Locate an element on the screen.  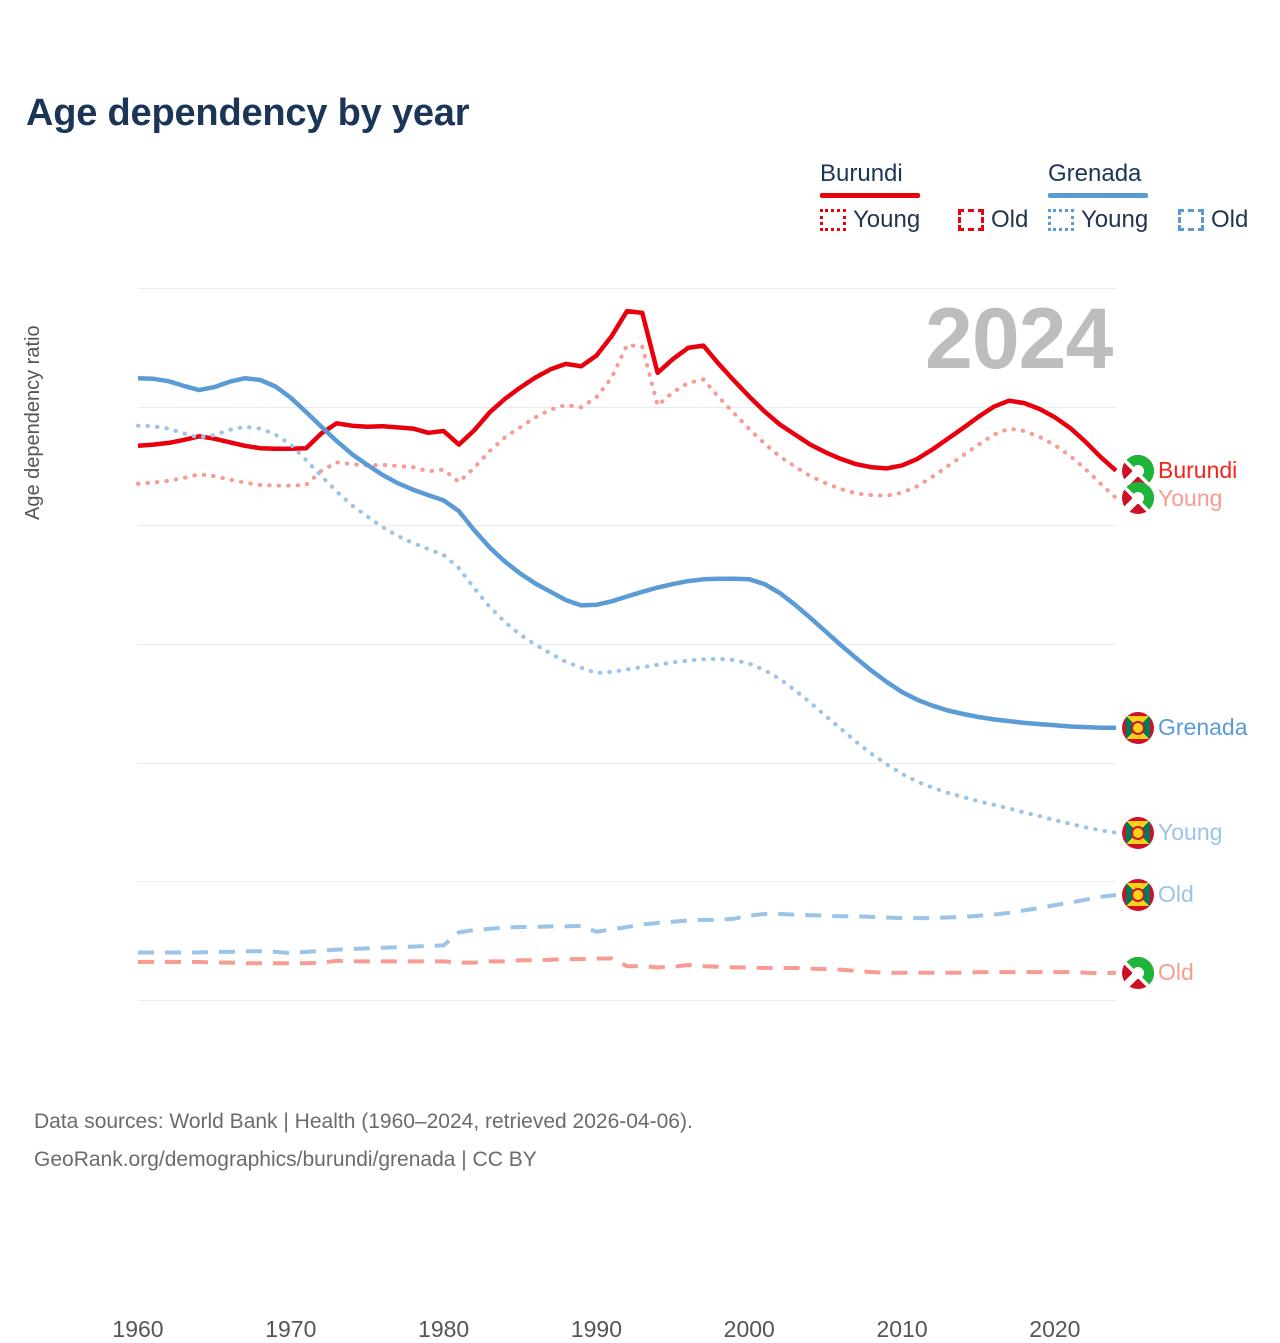
legend-item-grenada-old: Old is located at coordinates (1213, 220).